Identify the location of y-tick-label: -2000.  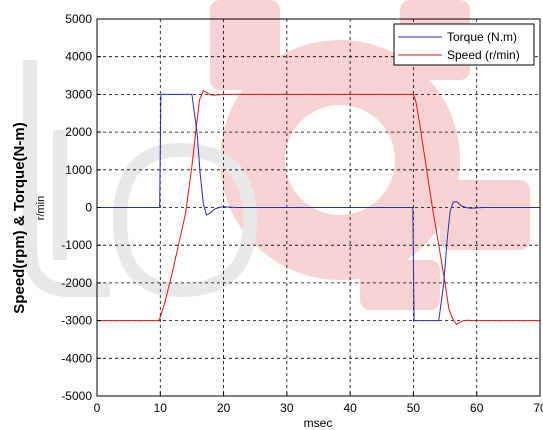
(76, 283).